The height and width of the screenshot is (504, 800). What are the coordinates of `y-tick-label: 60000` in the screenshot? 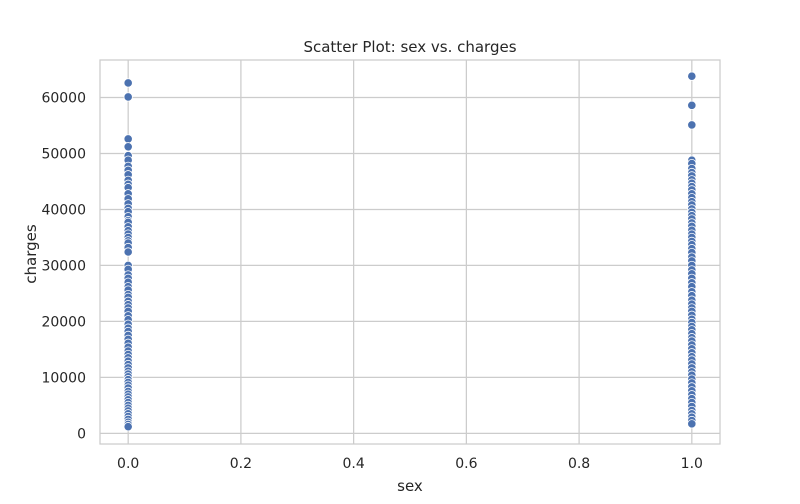 It's located at (63, 99).